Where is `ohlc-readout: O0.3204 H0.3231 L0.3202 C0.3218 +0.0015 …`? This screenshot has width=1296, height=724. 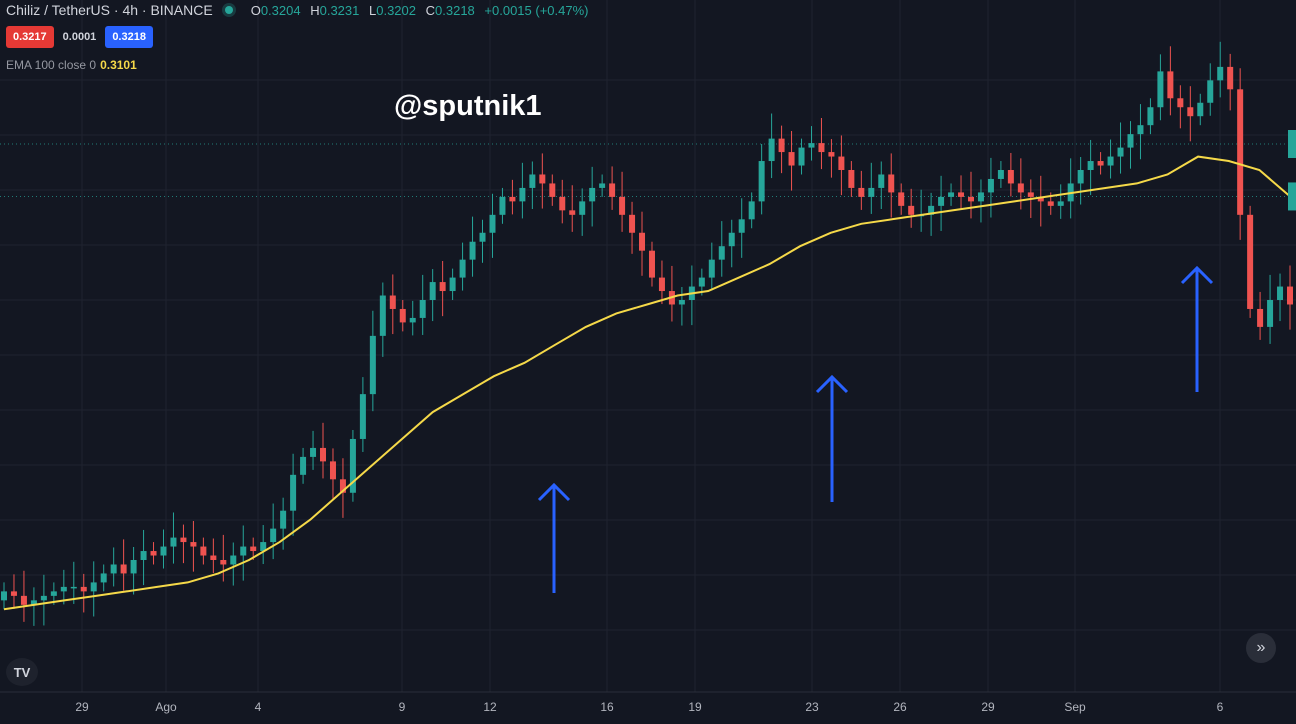 ohlc-readout: O0.3204 H0.3231 L0.3202 C0.3218 +0.0015 … is located at coordinates (423, 10).